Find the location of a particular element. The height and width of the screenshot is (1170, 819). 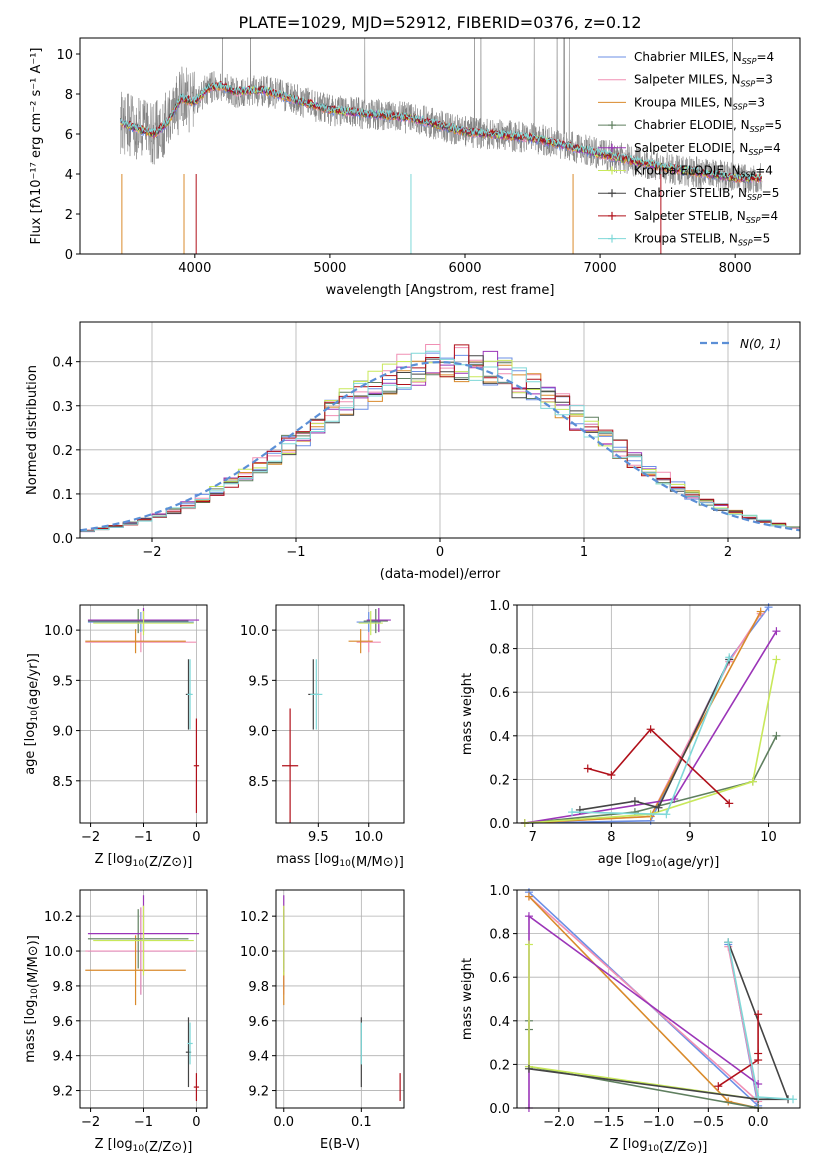

spectrum-lines is located at coordinates (441, 146).